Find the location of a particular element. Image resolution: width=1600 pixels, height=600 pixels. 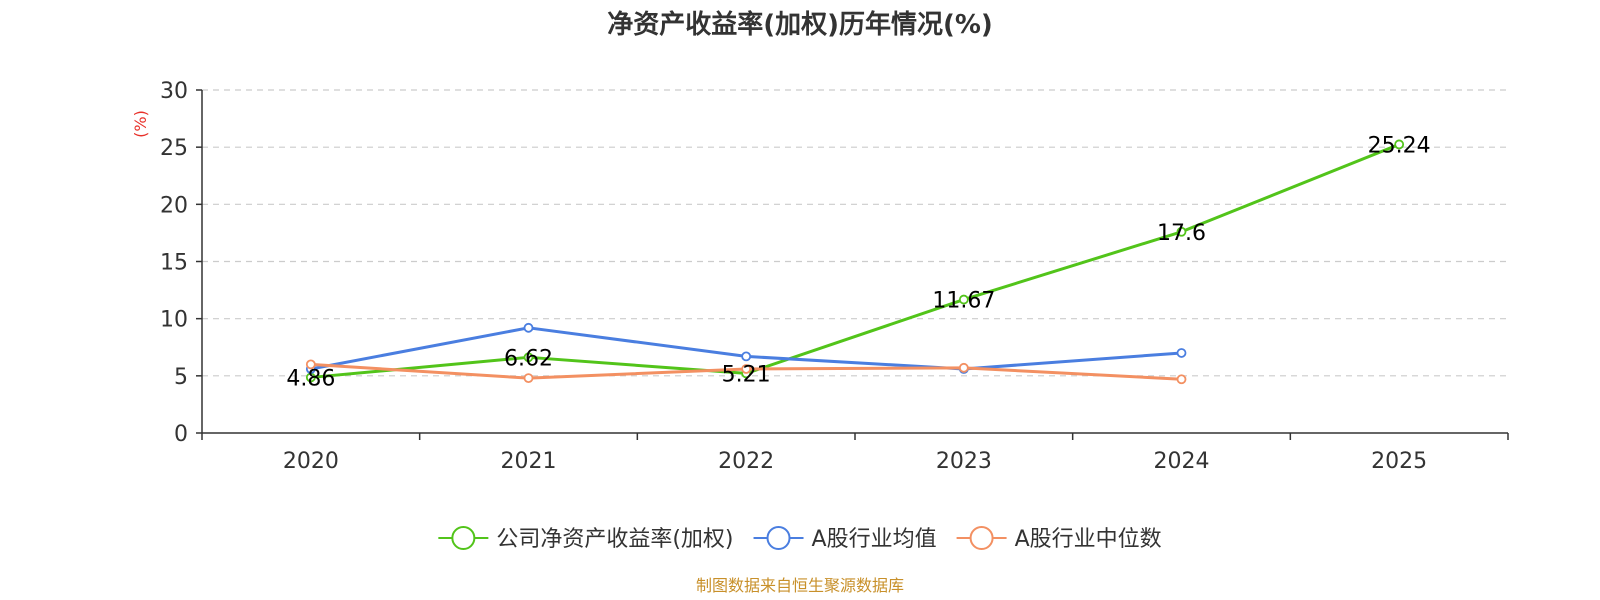

x-tick-label: 2020 is located at coordinates (311, 461).